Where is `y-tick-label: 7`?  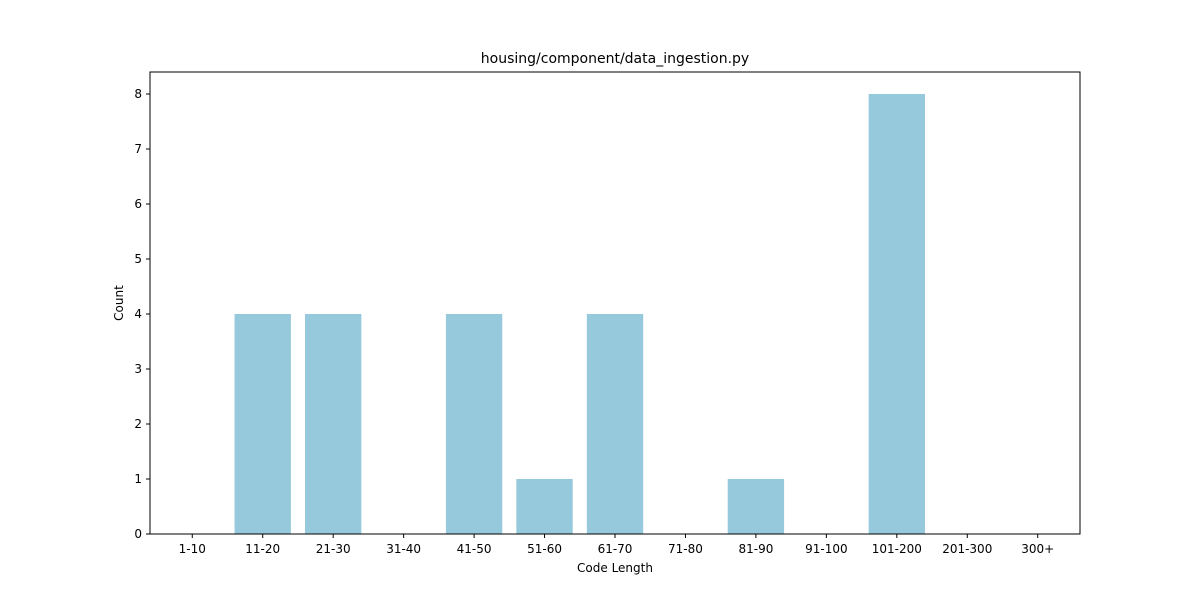
y-tick-label: 7 is located at coordinates (138, 149).